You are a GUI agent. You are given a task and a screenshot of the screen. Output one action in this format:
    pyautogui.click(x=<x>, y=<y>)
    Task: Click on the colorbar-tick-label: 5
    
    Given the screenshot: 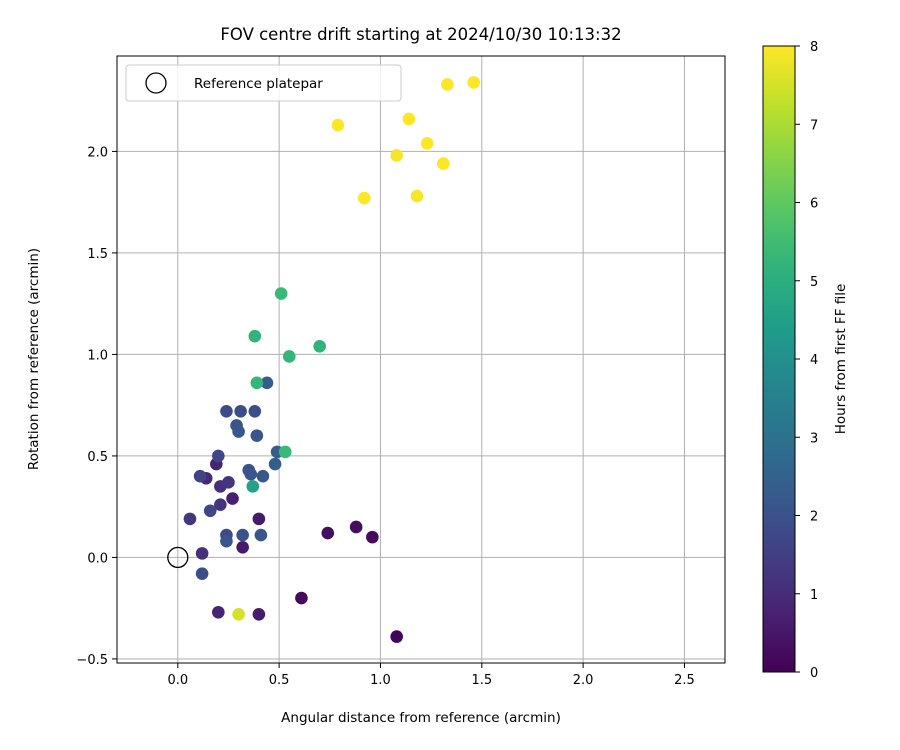 What is the action you would take?
    pyautogui.click(x=814, y=282)
    